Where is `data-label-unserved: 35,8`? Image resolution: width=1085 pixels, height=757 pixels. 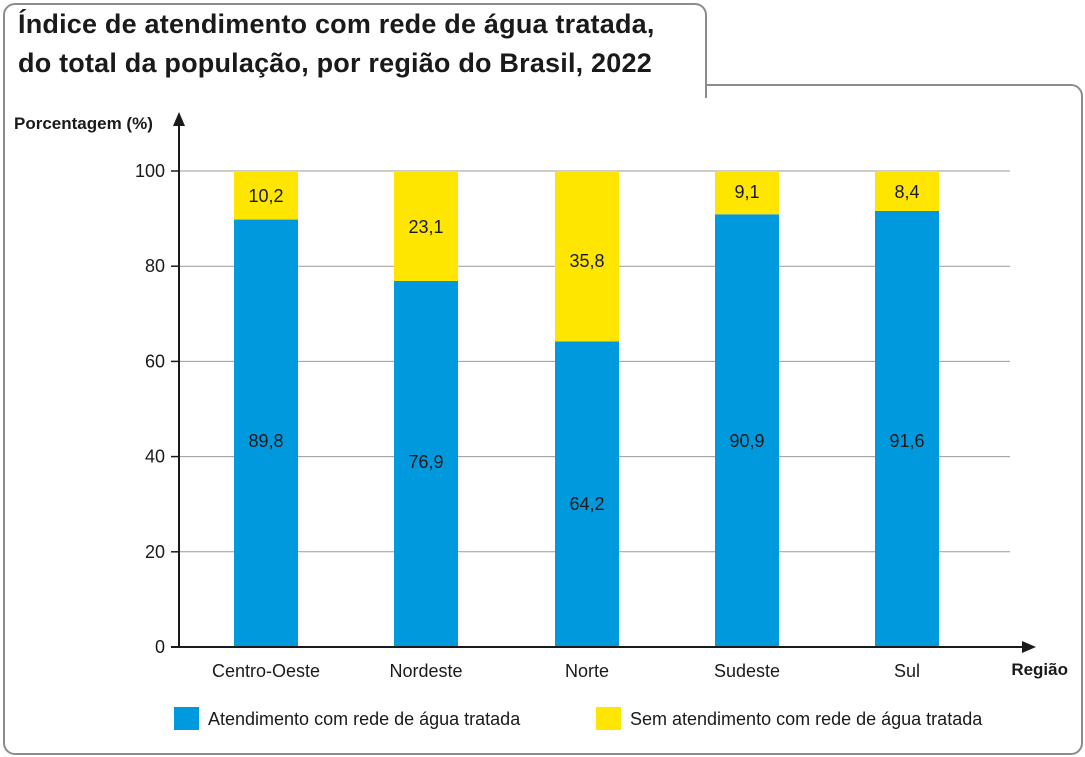 data-label-unserved: 35,8 is located at coordinates (586, 261).